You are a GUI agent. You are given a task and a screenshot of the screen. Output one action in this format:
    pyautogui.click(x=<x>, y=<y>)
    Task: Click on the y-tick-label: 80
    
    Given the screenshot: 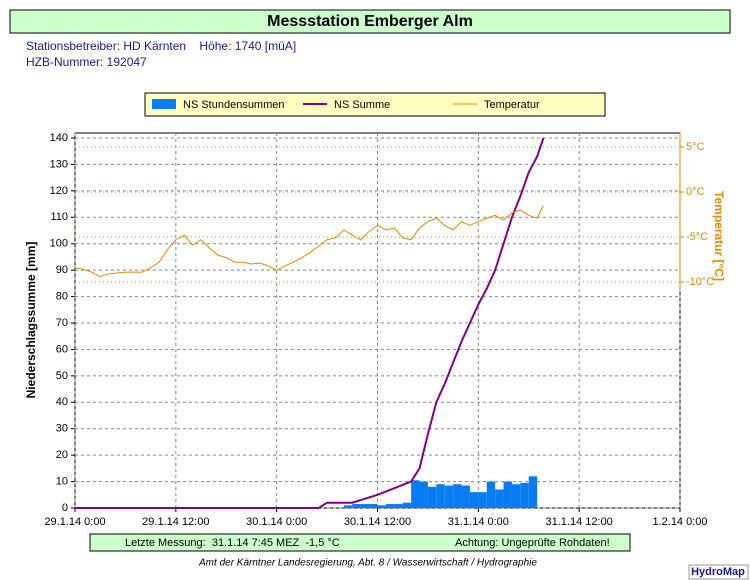 What is the action you would take?
    pyautogui.click(x=62, y=296)
    